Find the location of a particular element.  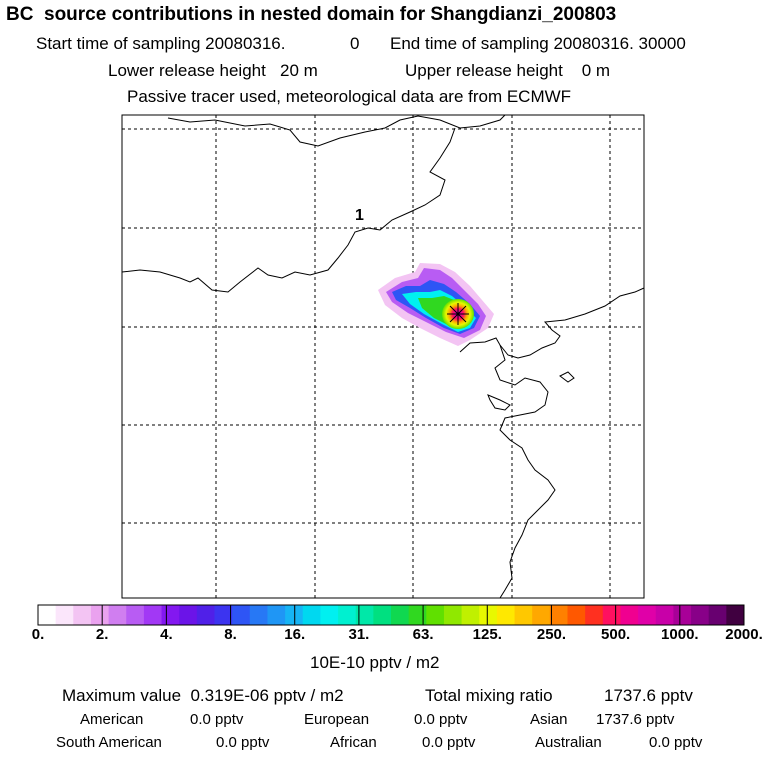

contour-label: 1 is located at coordinates (359, 215).